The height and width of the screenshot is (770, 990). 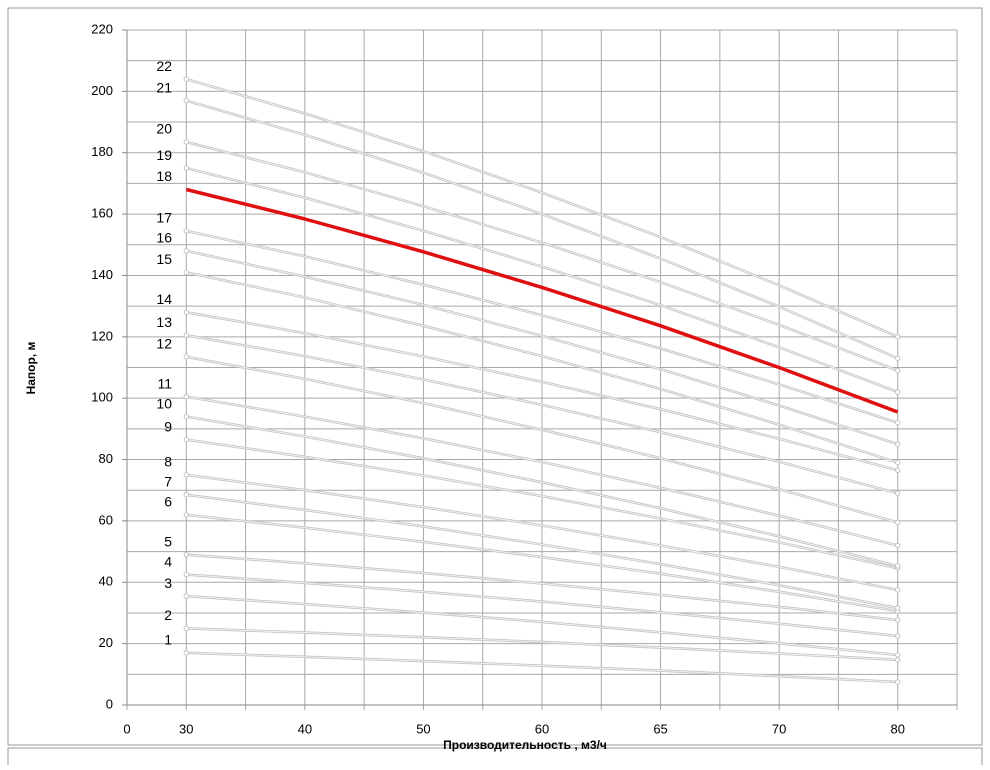 What do you see at coordinates (168, 640) in the screenshot?
I see `series-label: 1` at bounding box center [168, 640].